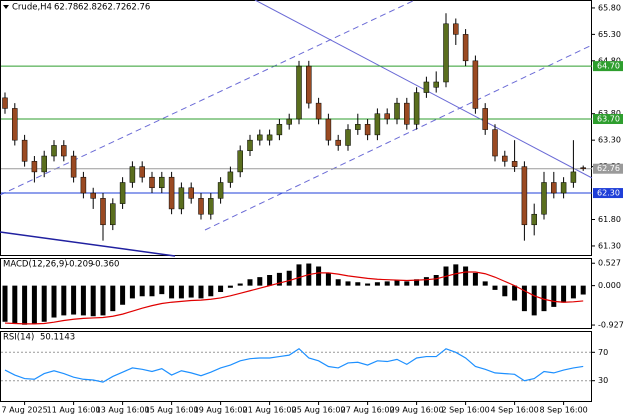 The image size is (624, 416). Describe the element at coordinates (221, 410) in the screenshot. I see `x-tick-label: 19 Aug 16:00` at that location.